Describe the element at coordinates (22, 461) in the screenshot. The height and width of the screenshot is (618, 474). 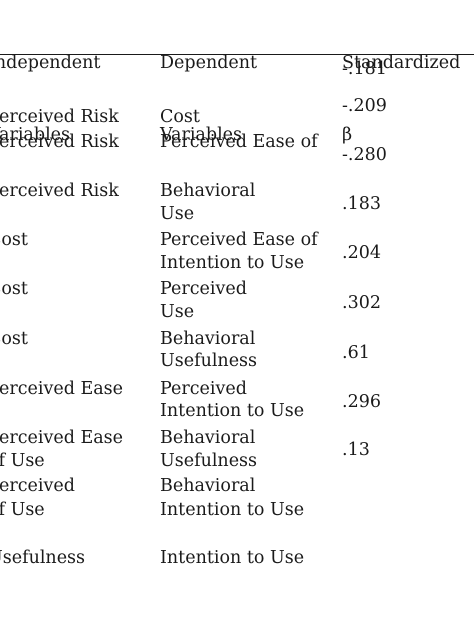
I see `row-iv-line: of Use` at that location.